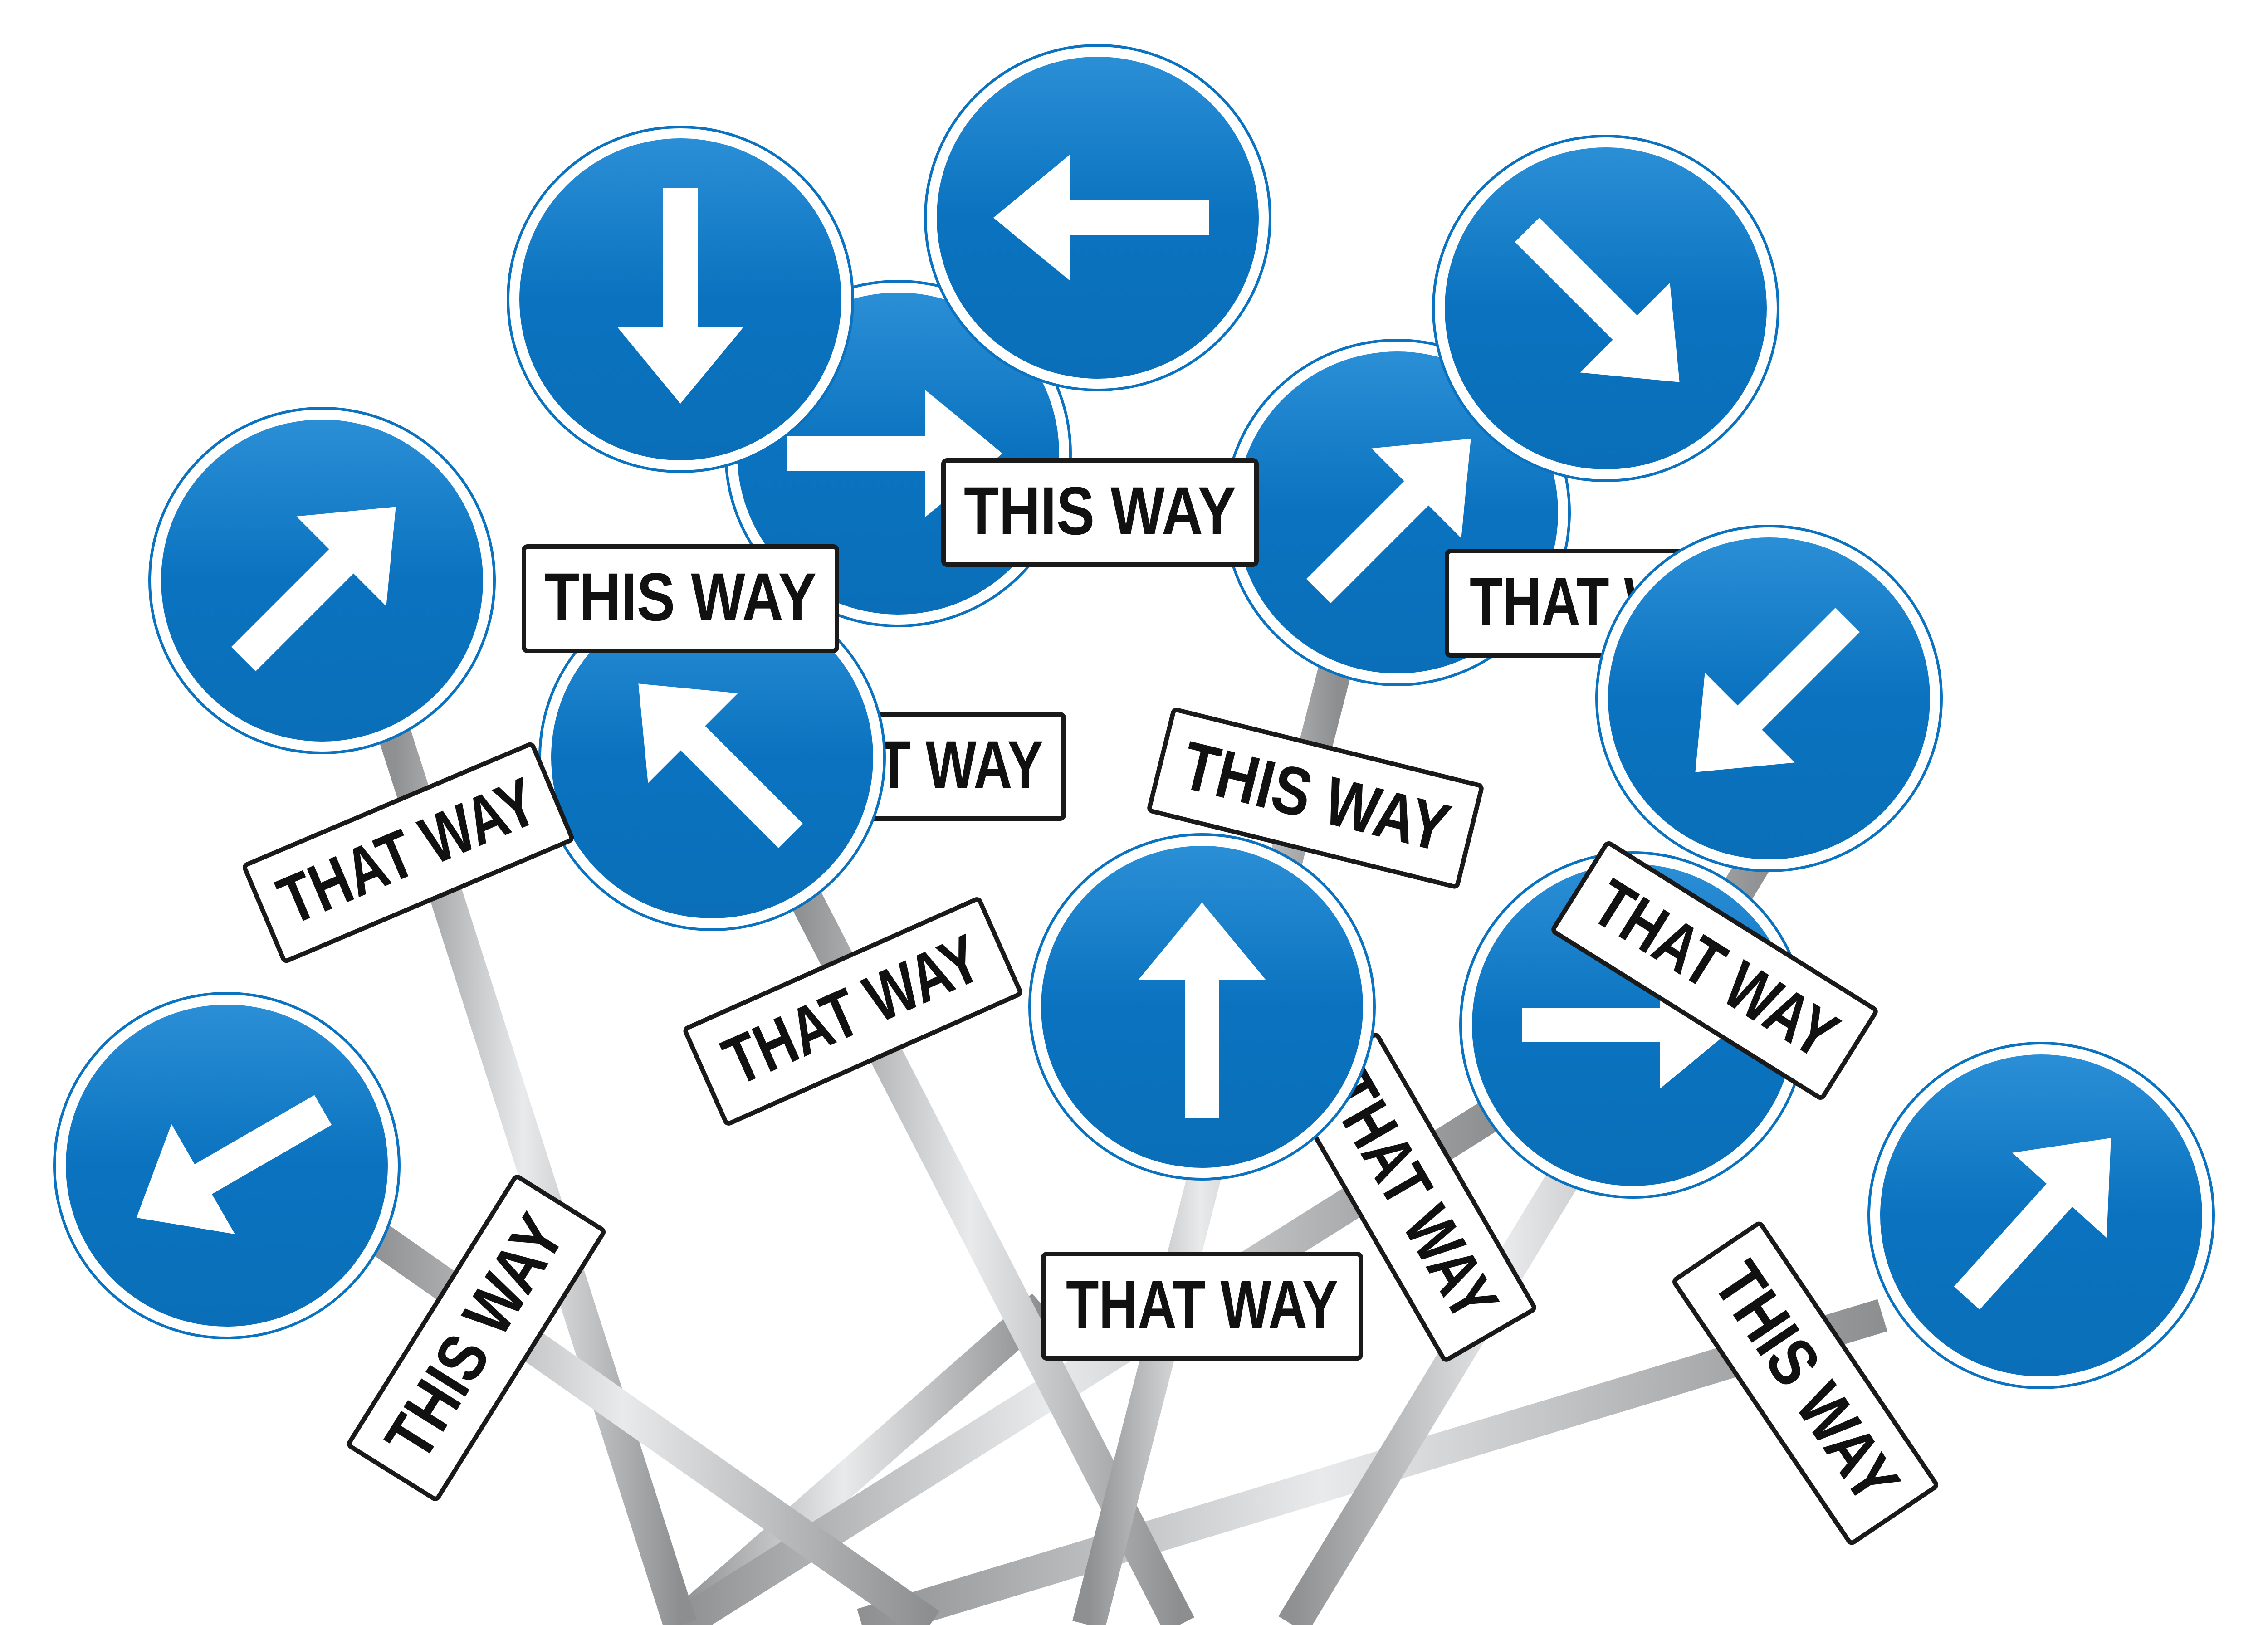  I want to click on plate-this-way-left: THIS WAY, so click(681, 598).